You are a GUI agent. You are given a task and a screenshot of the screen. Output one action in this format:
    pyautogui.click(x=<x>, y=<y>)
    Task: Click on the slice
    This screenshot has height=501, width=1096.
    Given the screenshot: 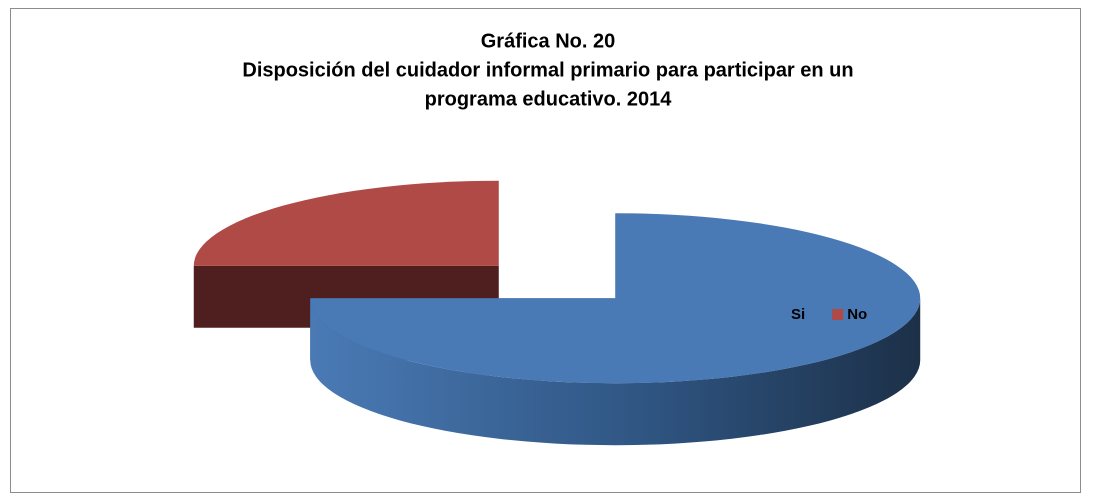 What is the action you would take?
    pyautogui.click(x=346, y=223)
    